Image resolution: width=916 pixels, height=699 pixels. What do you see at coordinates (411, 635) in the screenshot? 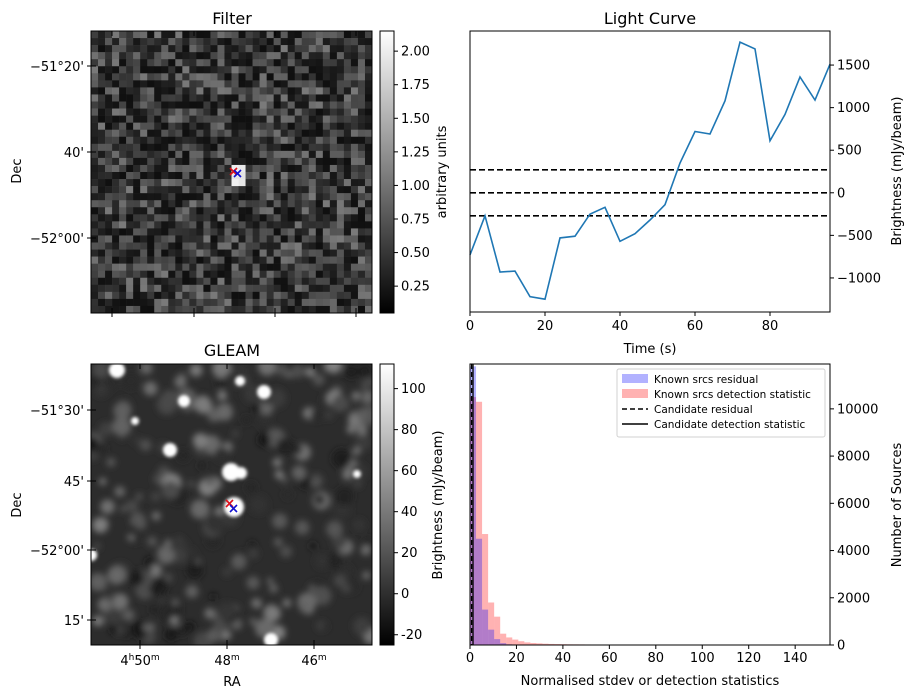
I see `colorbar-tick-label: -20` at bounding box center [411, 635].